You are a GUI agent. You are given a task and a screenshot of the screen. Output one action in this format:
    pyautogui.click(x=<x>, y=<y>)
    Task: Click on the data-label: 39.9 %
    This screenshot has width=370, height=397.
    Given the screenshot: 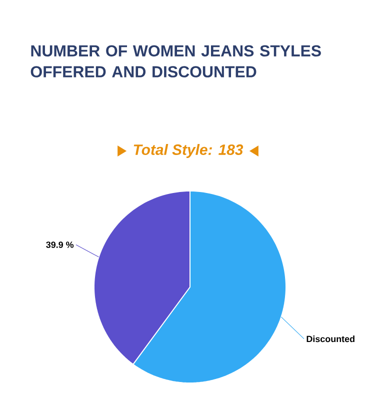 What is the action you would take?
    pyautogui.click(x=60, y=245)
    